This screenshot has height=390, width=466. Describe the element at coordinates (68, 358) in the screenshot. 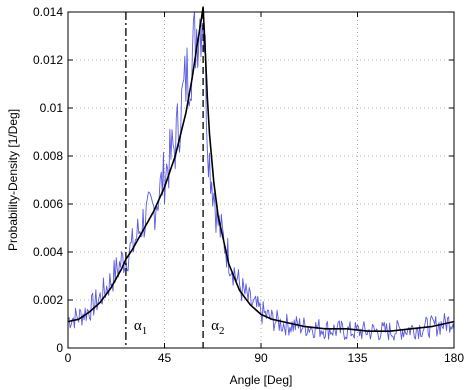

I see `x-tick-label-0: 0` at that location.